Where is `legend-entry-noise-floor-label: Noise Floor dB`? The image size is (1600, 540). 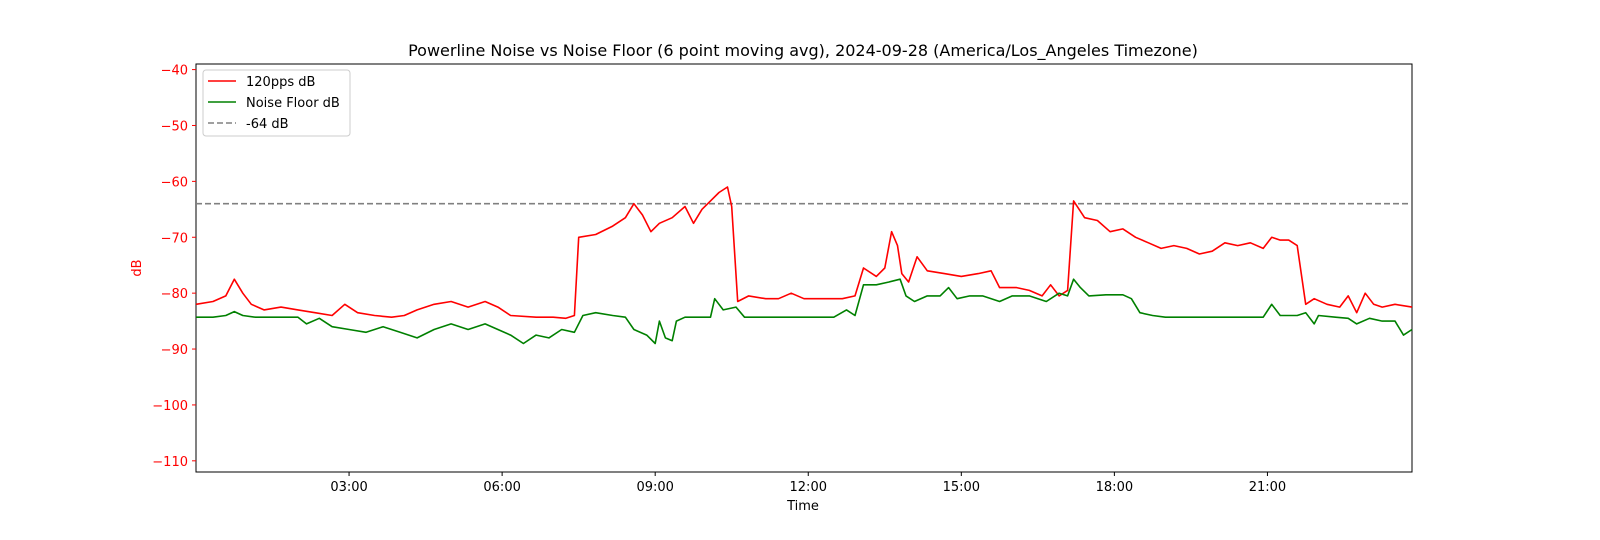
legend-entry-noise-floor-label: Noise Floor dB is located at coordinates (293, 103).